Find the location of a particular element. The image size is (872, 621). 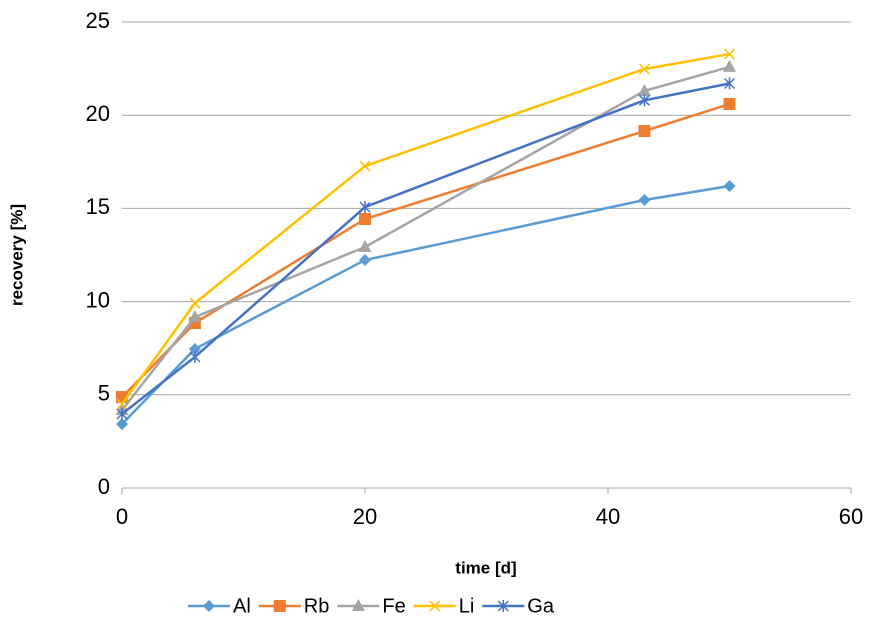

legend-item: Fe is located at coordinates (371, 606).